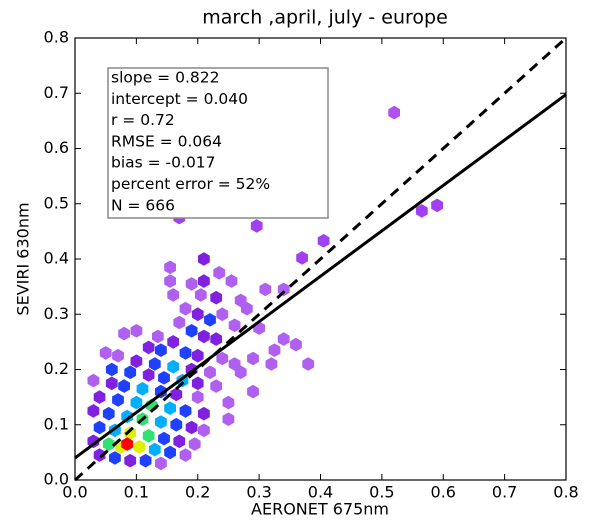  I want to click on x-tick-label: 0.0, so click(74, 492).